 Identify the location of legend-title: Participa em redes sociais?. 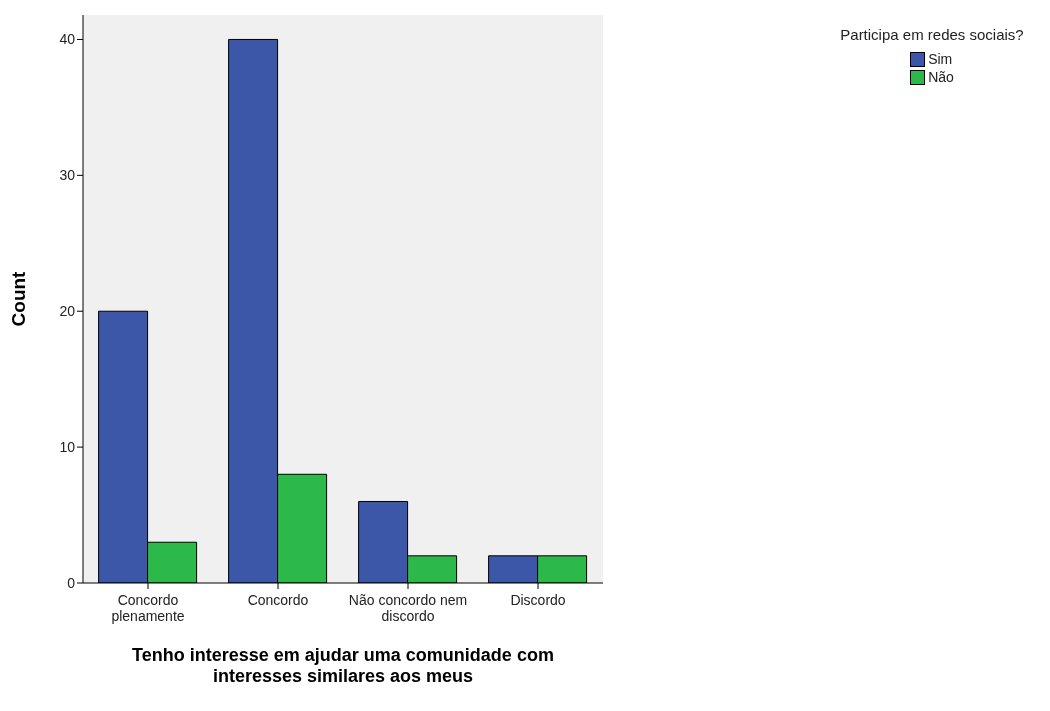
(932, 35).